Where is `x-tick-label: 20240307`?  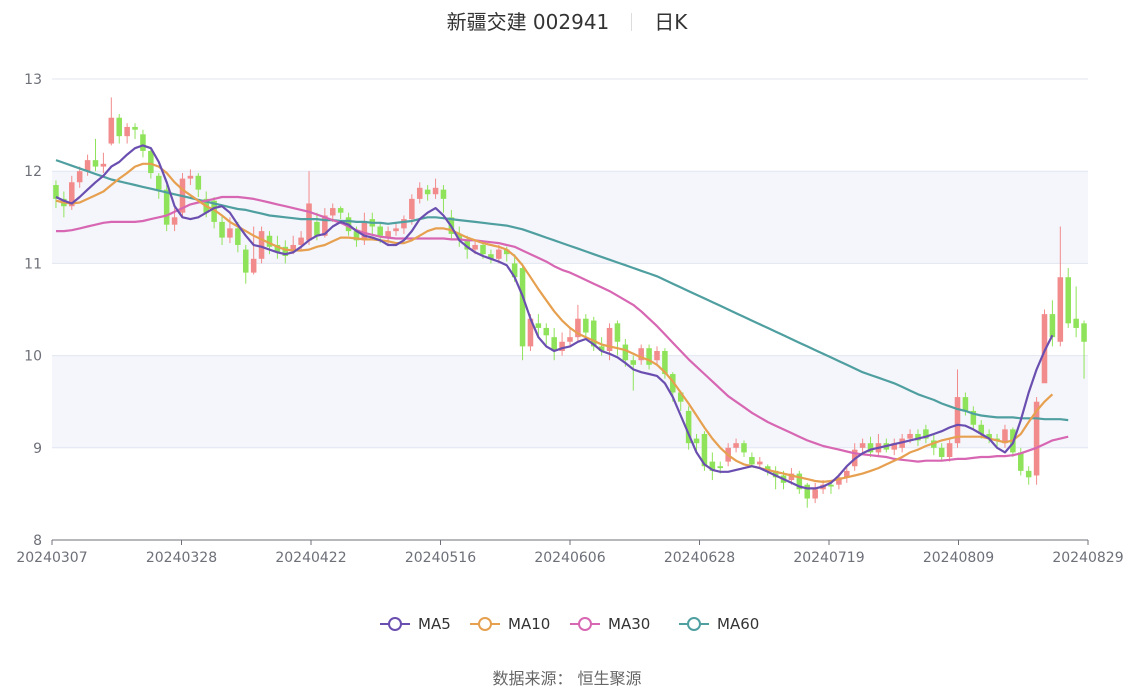 x-tick-label: 20240307 is located at coordinates (51, 558).